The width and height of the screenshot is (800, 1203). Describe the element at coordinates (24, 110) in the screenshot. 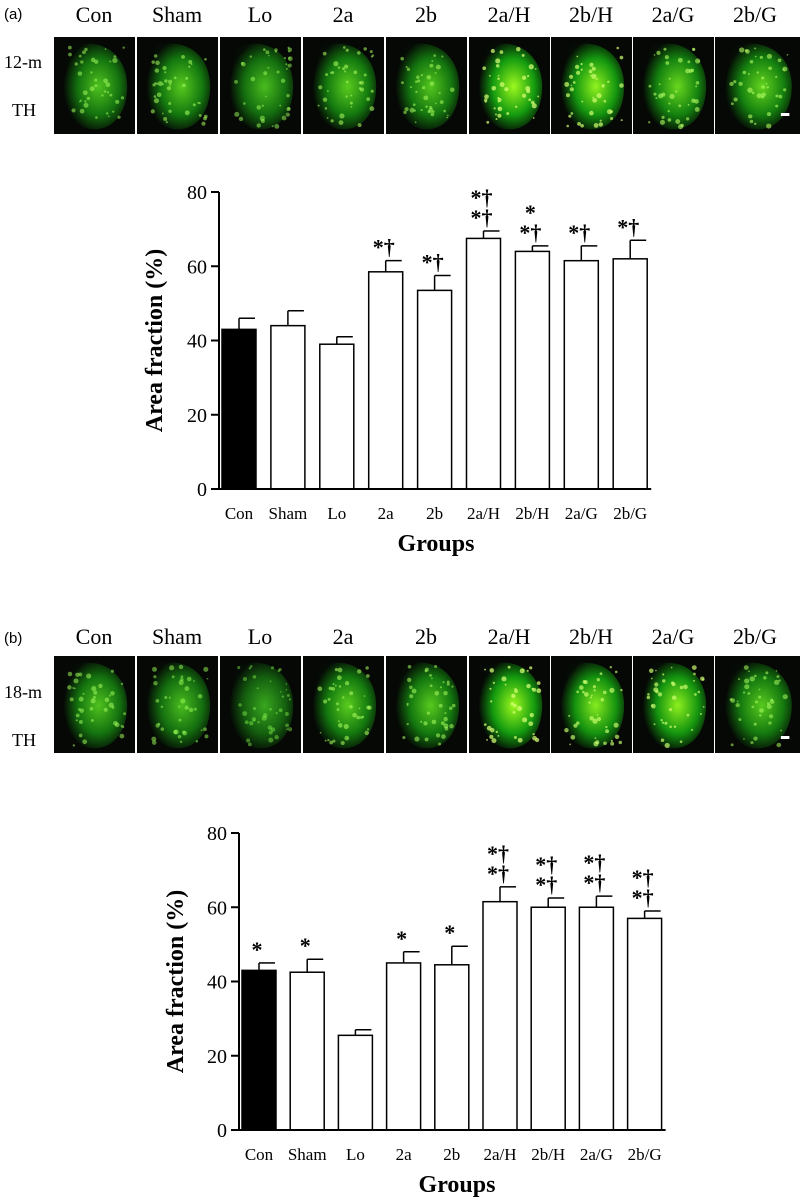

I see `stain-label: TH` at that location.